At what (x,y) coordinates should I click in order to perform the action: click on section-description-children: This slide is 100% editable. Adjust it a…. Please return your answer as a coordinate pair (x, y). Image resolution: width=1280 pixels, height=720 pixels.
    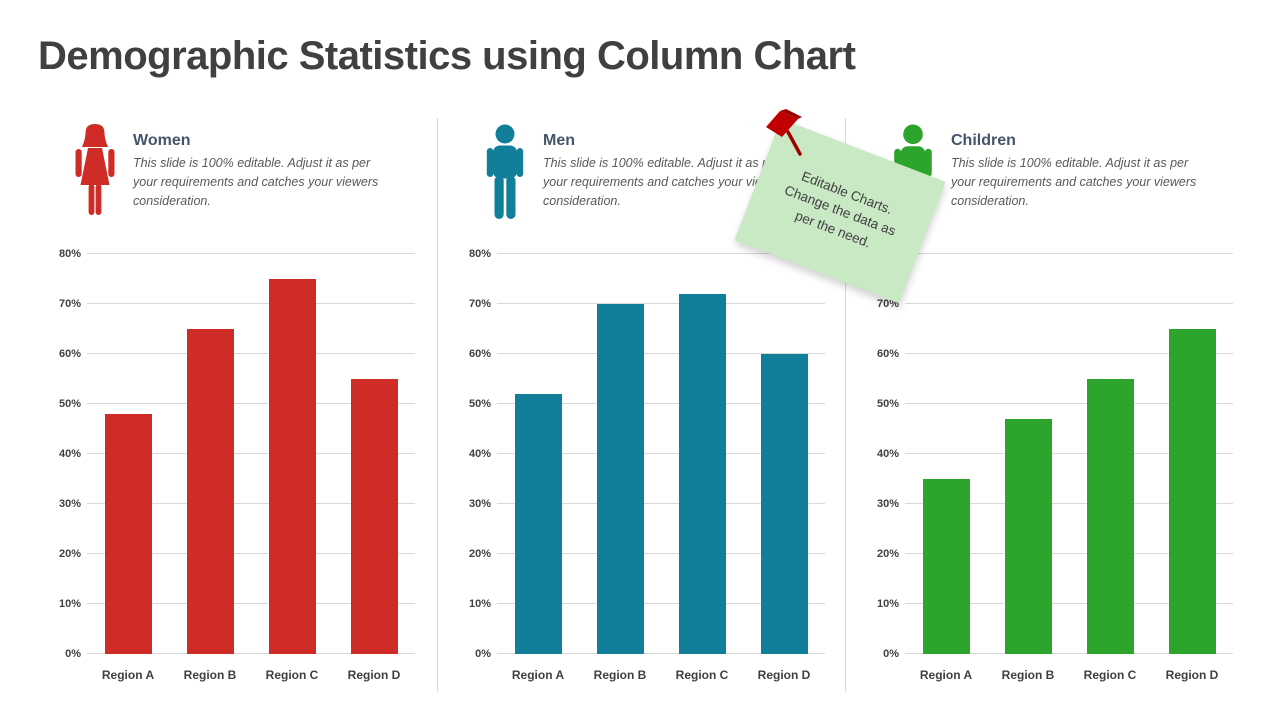
    Looking at the image, I should click on (1074, 182).